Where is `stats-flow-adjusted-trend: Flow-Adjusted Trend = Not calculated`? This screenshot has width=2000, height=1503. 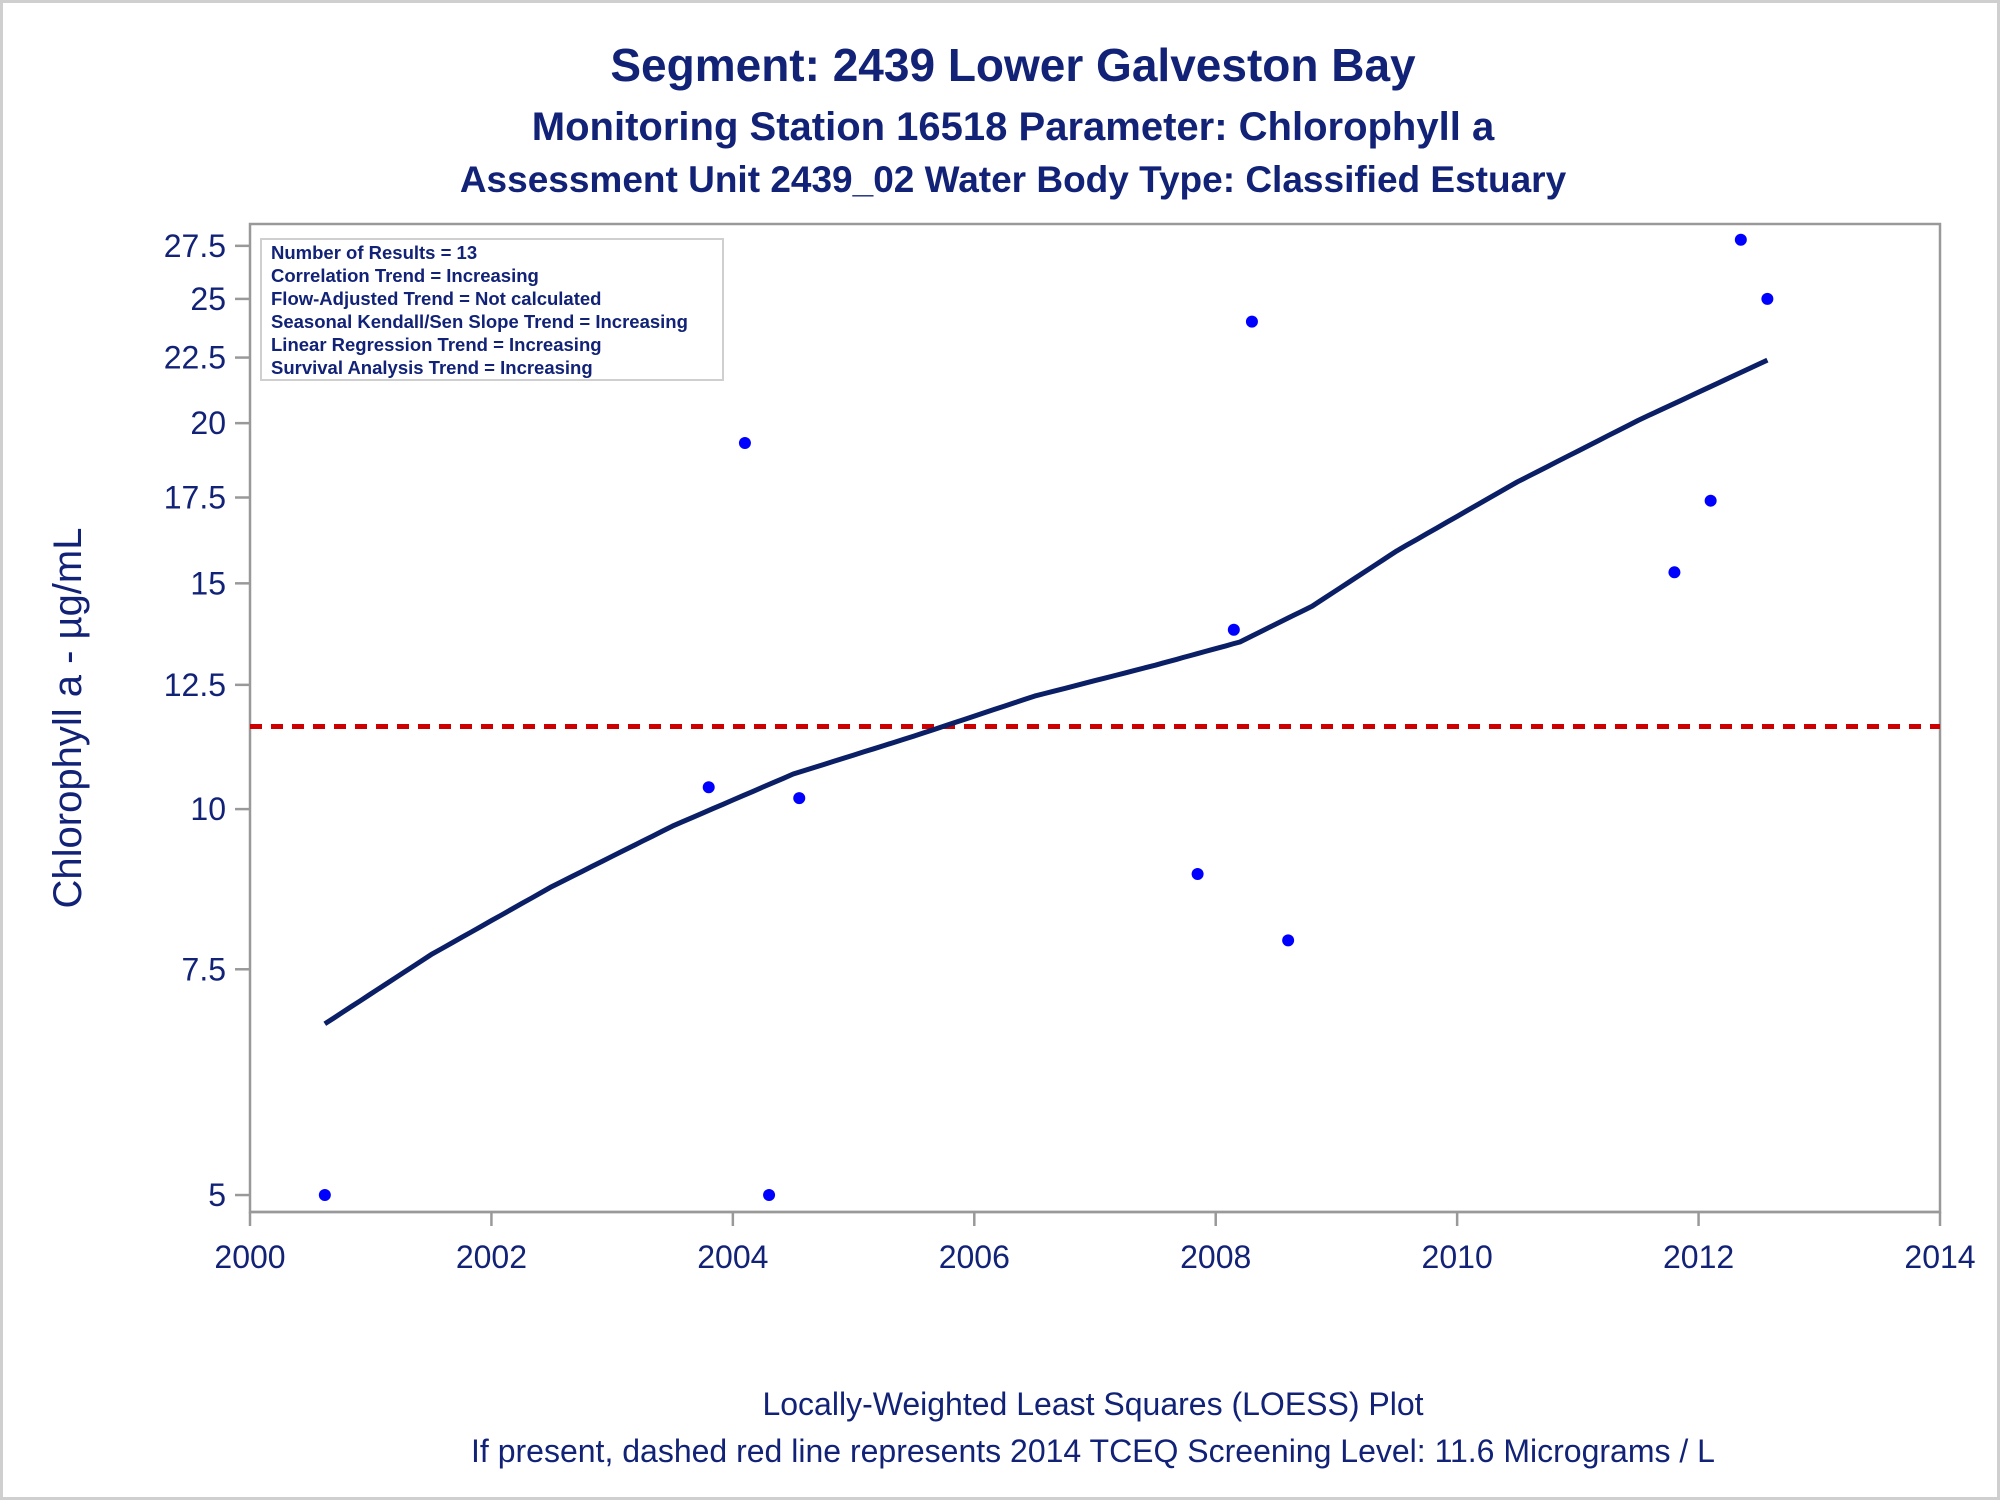 stats-flow-adjusted-trend: Flow-Adjusted Trend = Not calculated is located at coordinates (436, 298).